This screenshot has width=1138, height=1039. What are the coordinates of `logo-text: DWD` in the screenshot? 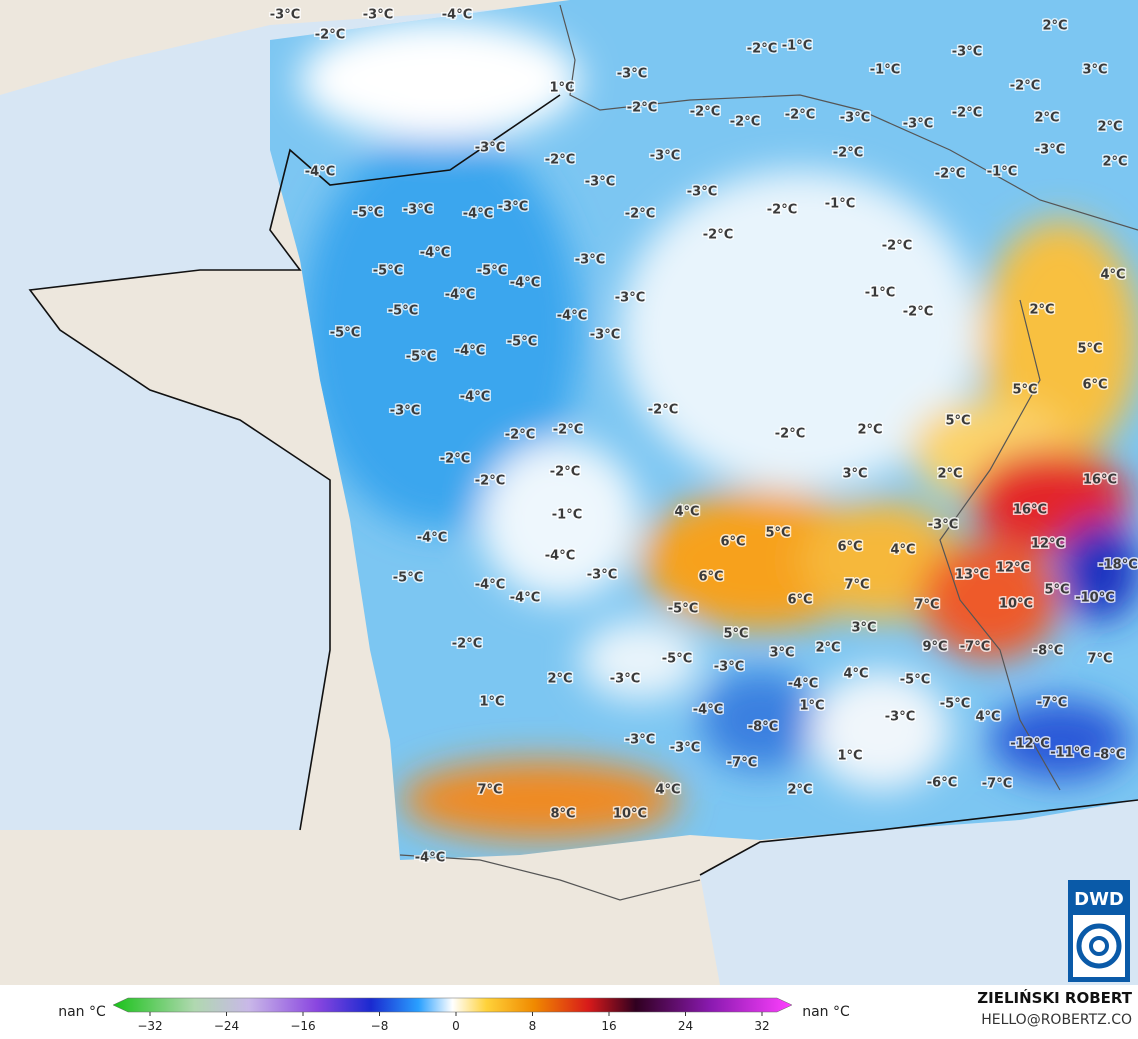 It's located at (1099, 899).